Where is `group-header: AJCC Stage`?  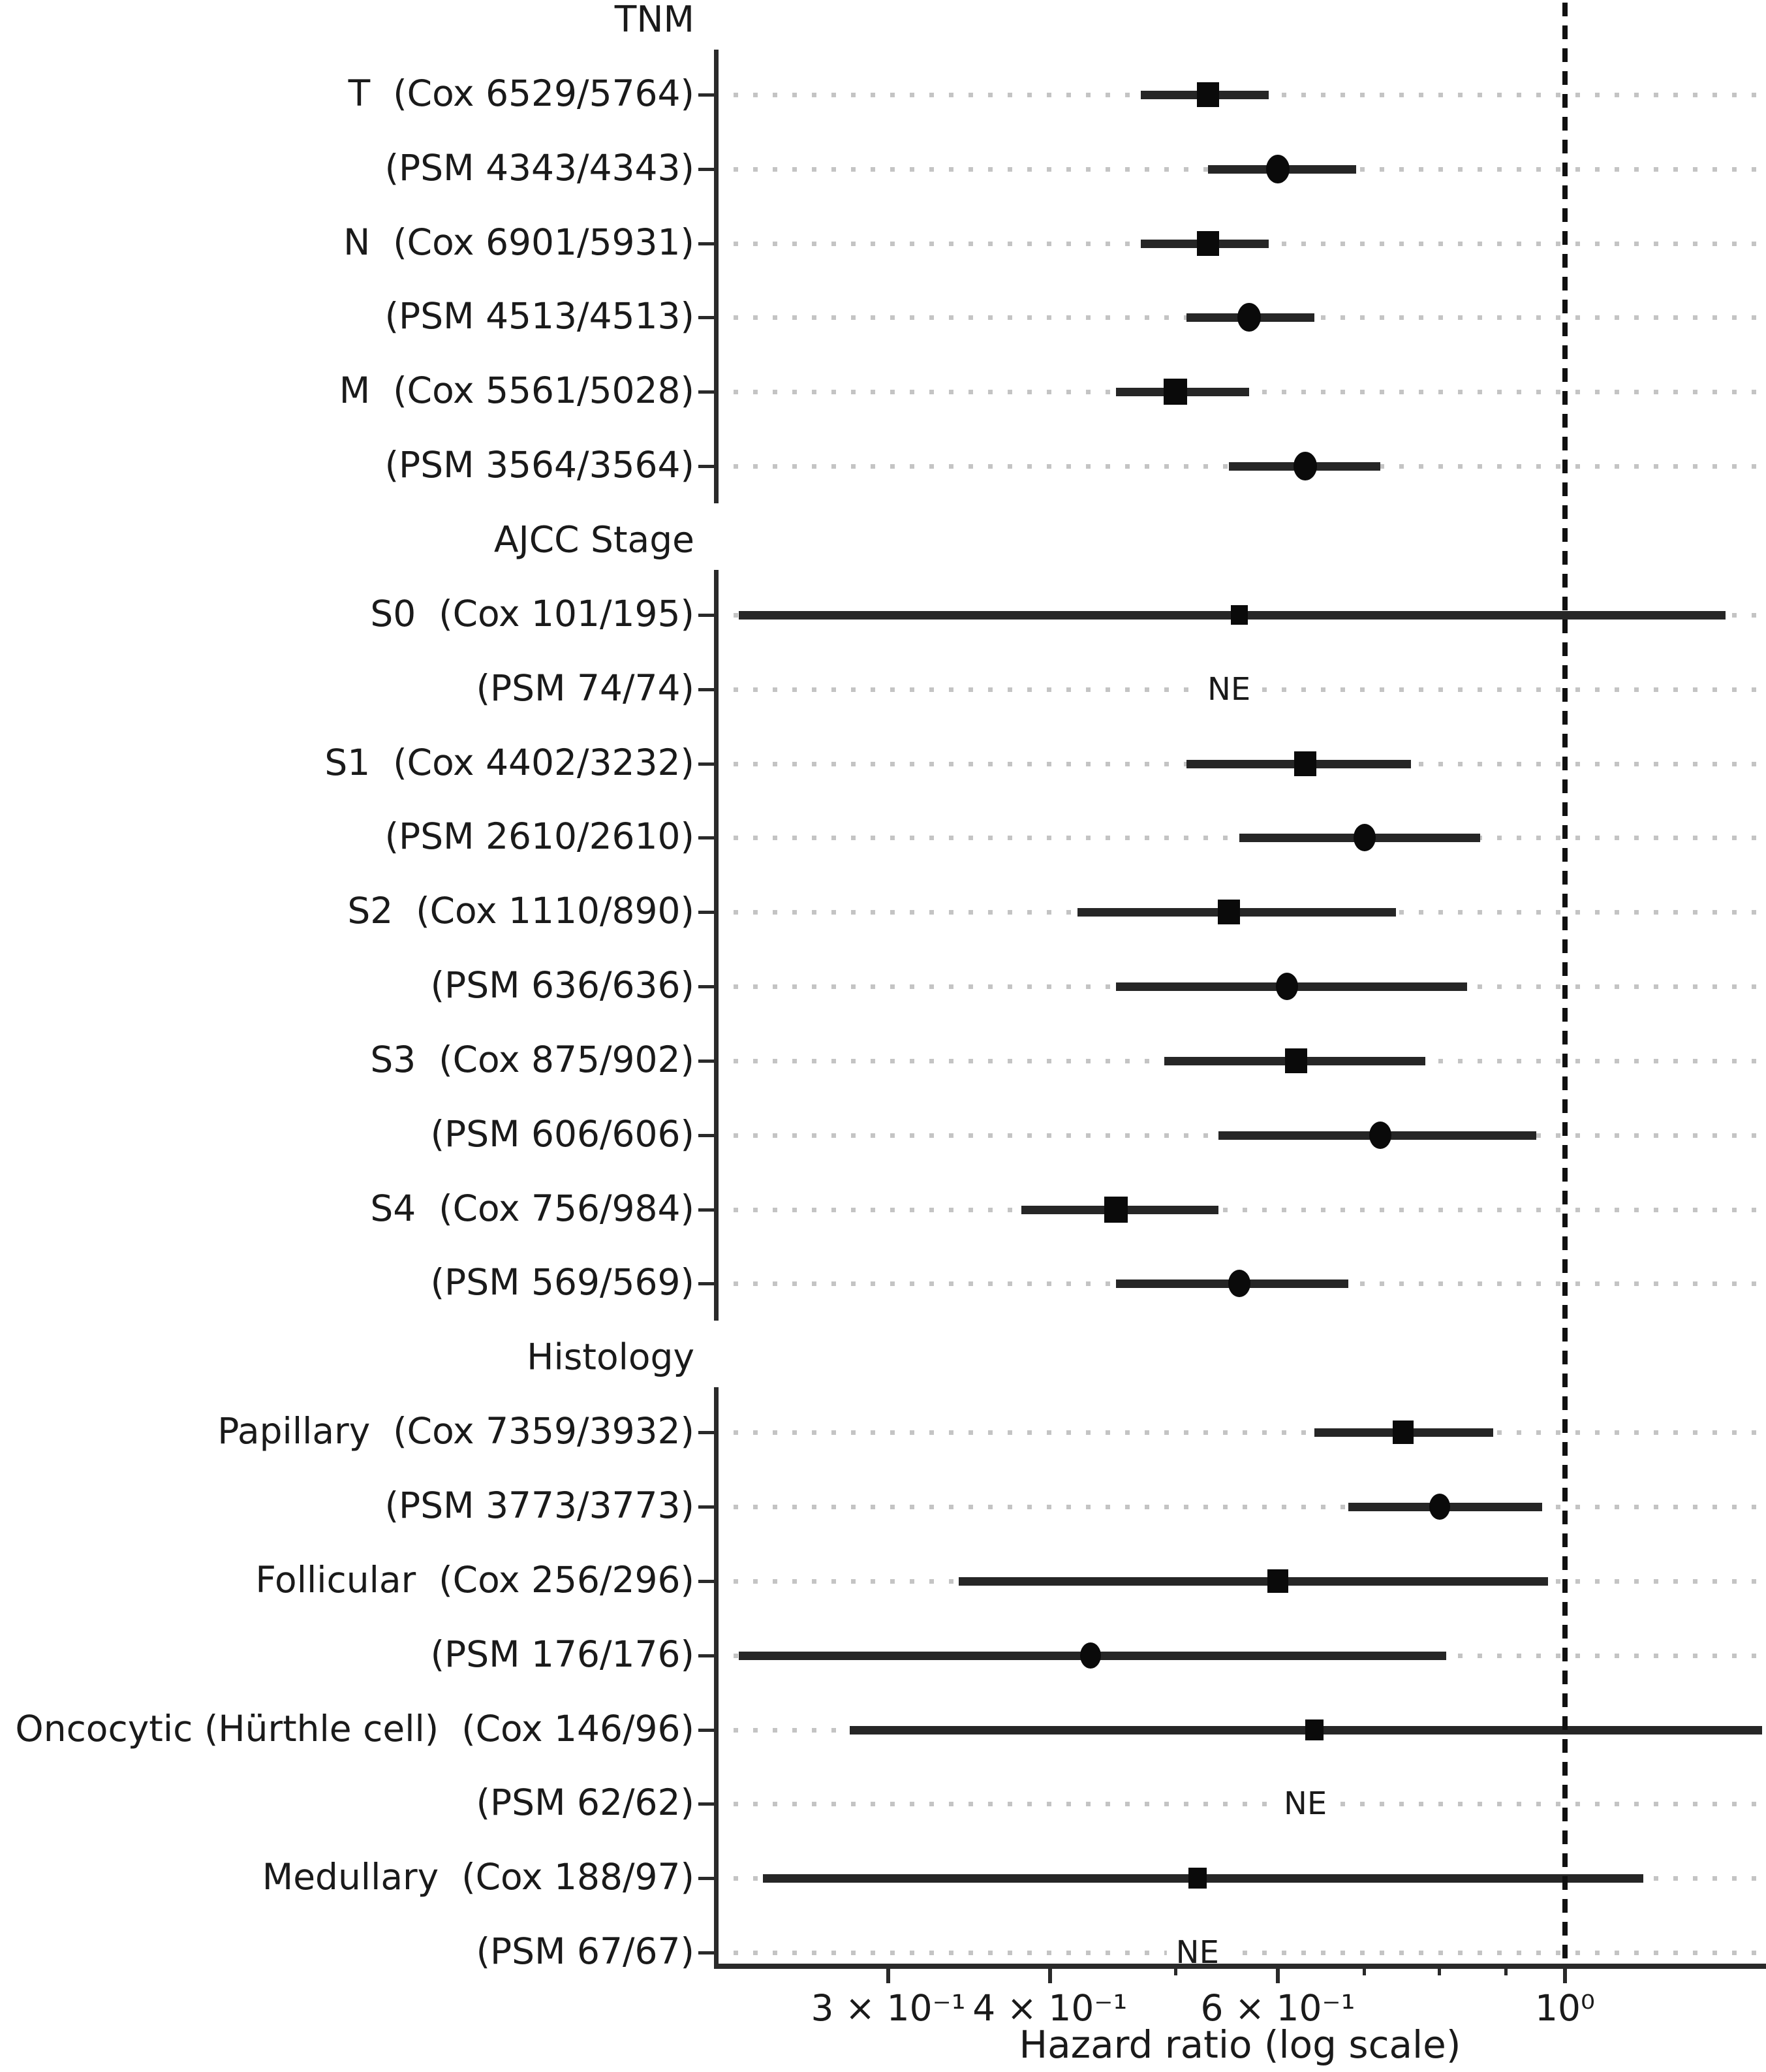 group-header: AJCC Stage is located at coordinates (593, 539).